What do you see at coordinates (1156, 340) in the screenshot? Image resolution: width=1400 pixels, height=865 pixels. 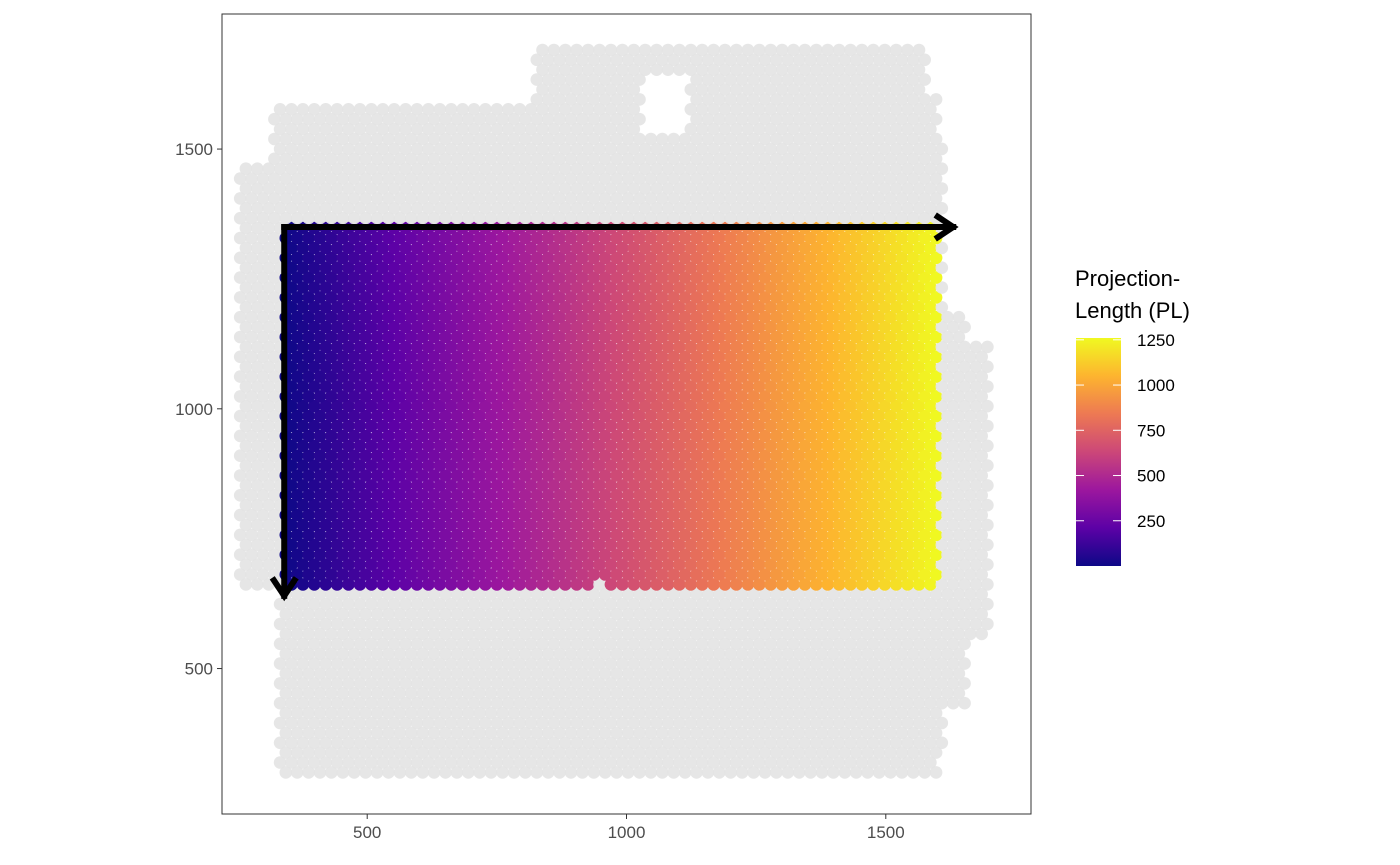 I see `legend-label: 1250` at bounding box center [1156, 340].